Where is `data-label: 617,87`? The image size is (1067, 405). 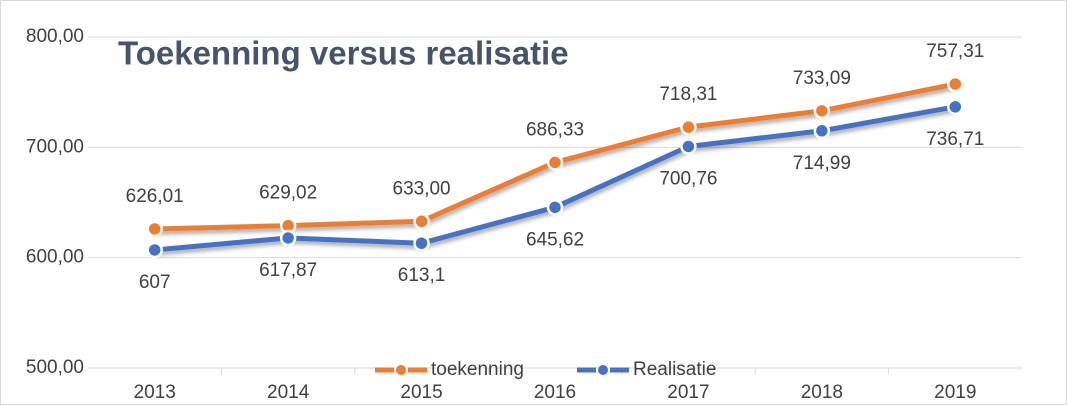
data-label: 617,87 is located at coordinates (288, 270).